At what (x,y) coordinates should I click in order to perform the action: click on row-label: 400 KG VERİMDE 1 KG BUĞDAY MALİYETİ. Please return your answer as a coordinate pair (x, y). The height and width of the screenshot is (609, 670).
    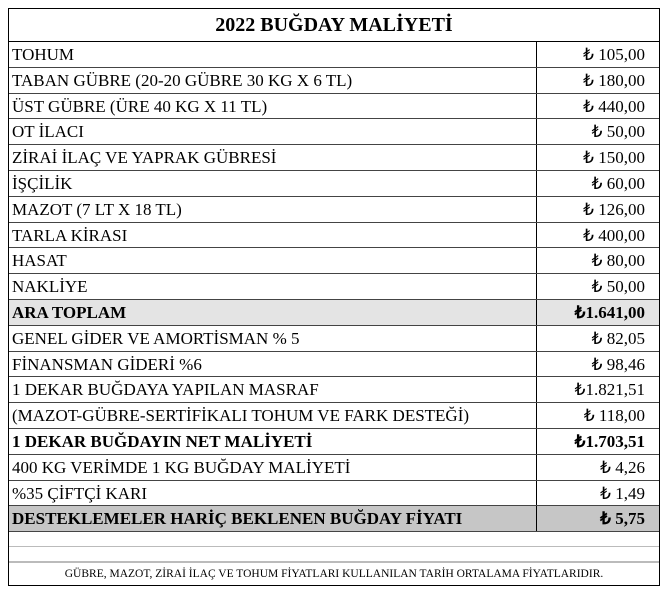
    Looking at the image, I should click on (273, 467).